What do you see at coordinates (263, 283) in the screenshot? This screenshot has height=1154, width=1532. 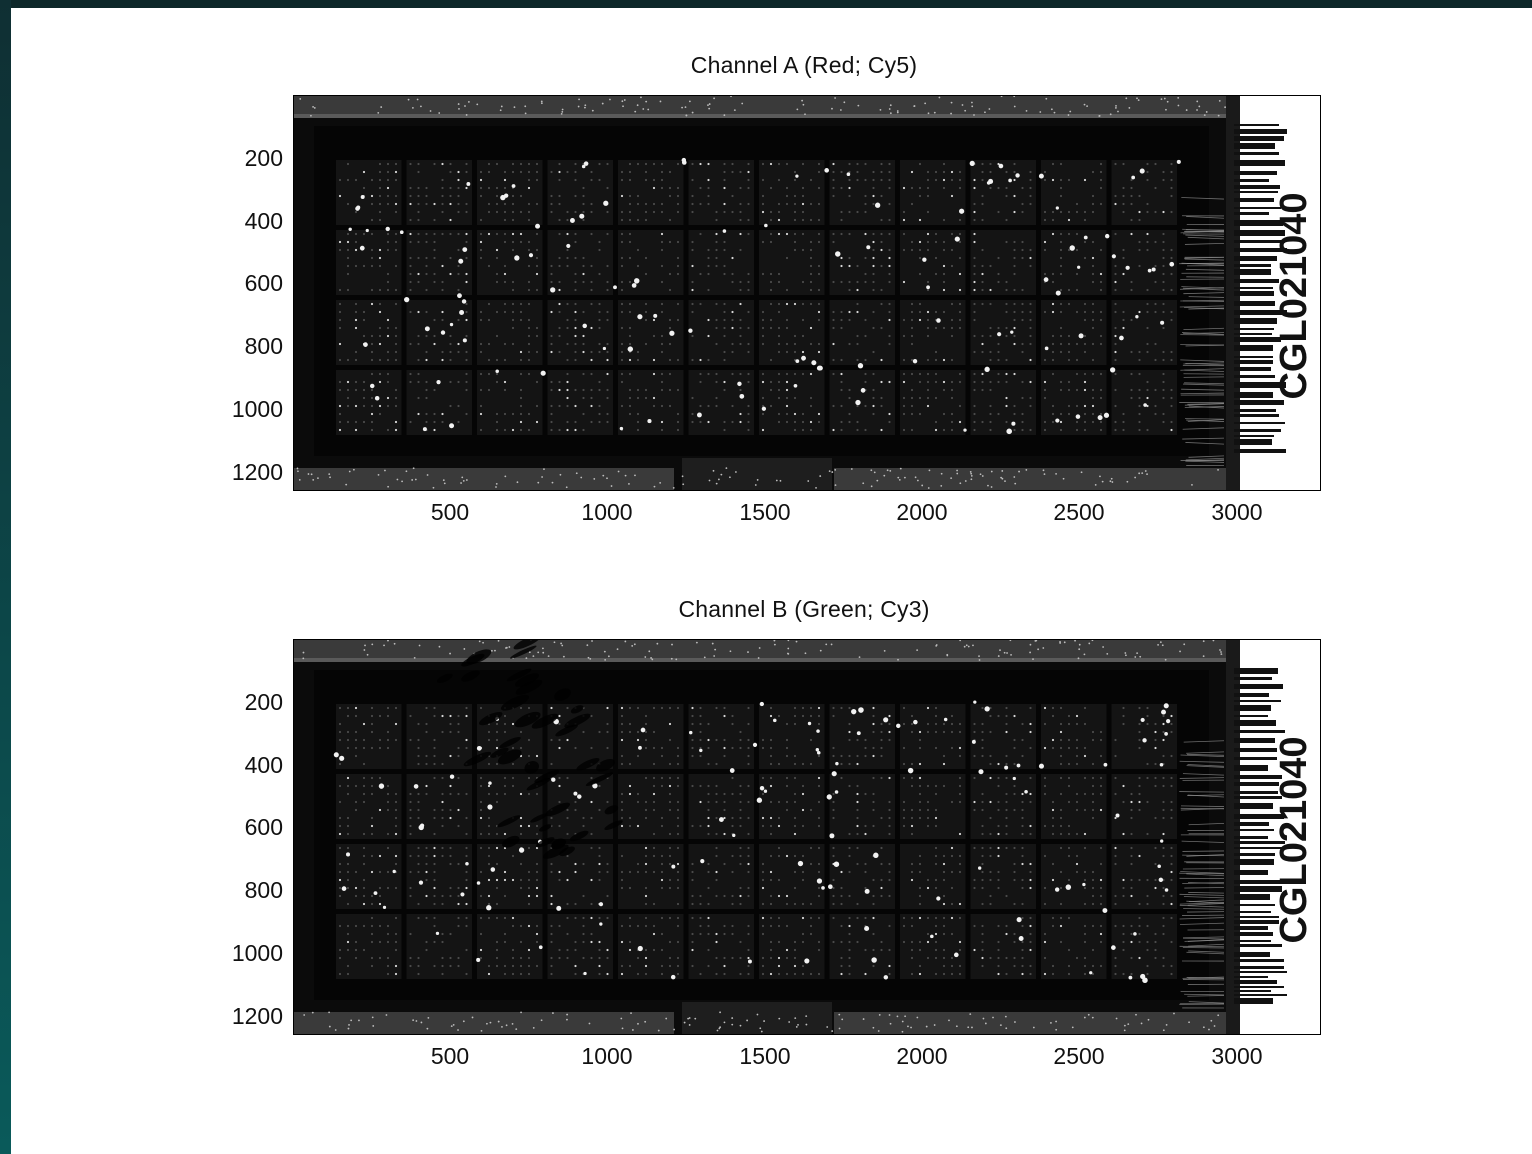 I see `y-tick-label: 600` at bounding box center [263, 283].